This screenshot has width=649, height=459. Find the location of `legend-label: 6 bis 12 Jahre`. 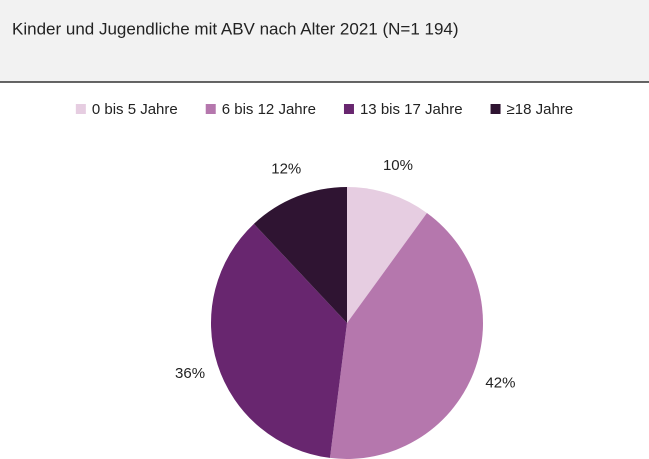

legend-label: 6 bis 12 Jahre is located at coordinates (269, 109).